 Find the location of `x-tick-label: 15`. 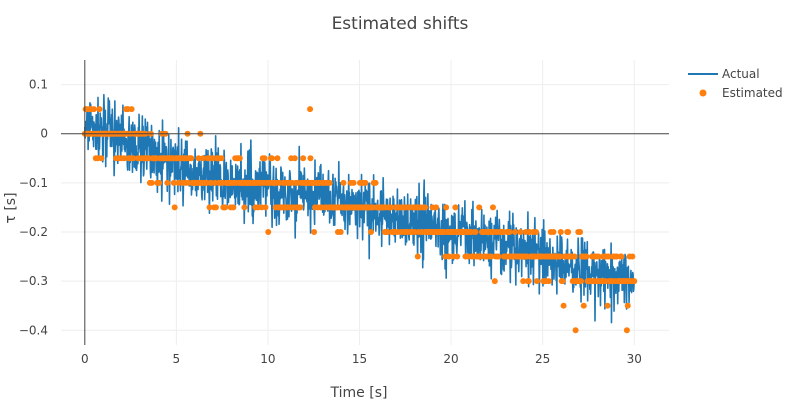

x-tick-label: 15 is located at coordinates (359, 359).